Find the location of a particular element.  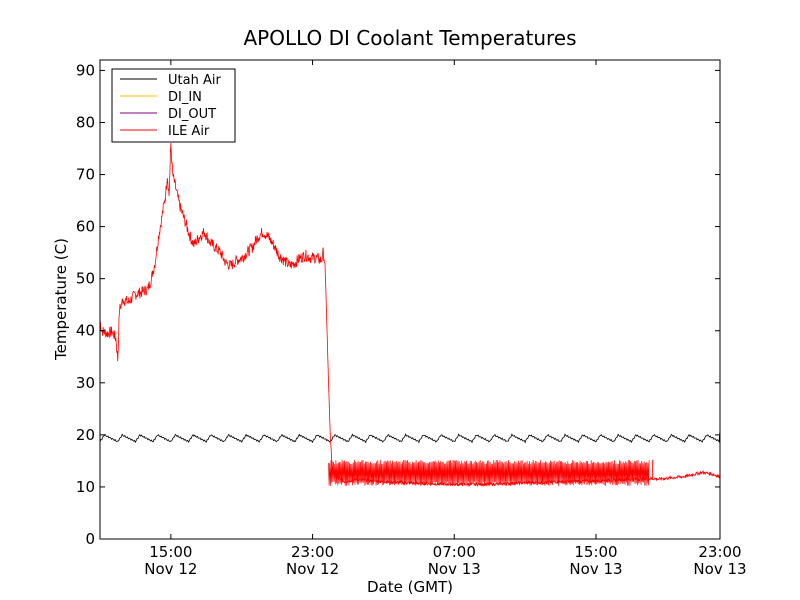

y-tick-label: 40 is located at coordinates (85, 331).